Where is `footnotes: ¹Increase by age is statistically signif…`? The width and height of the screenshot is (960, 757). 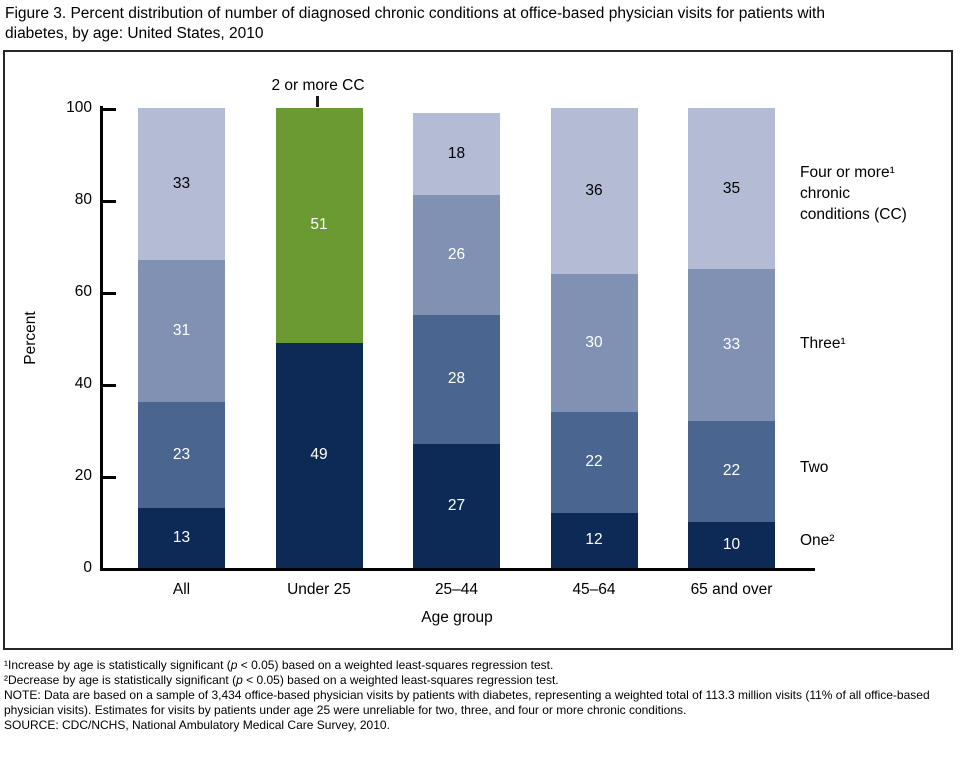 footnotes: ¹Increase by age is statistically signif… is located at coordinates (467, 695).